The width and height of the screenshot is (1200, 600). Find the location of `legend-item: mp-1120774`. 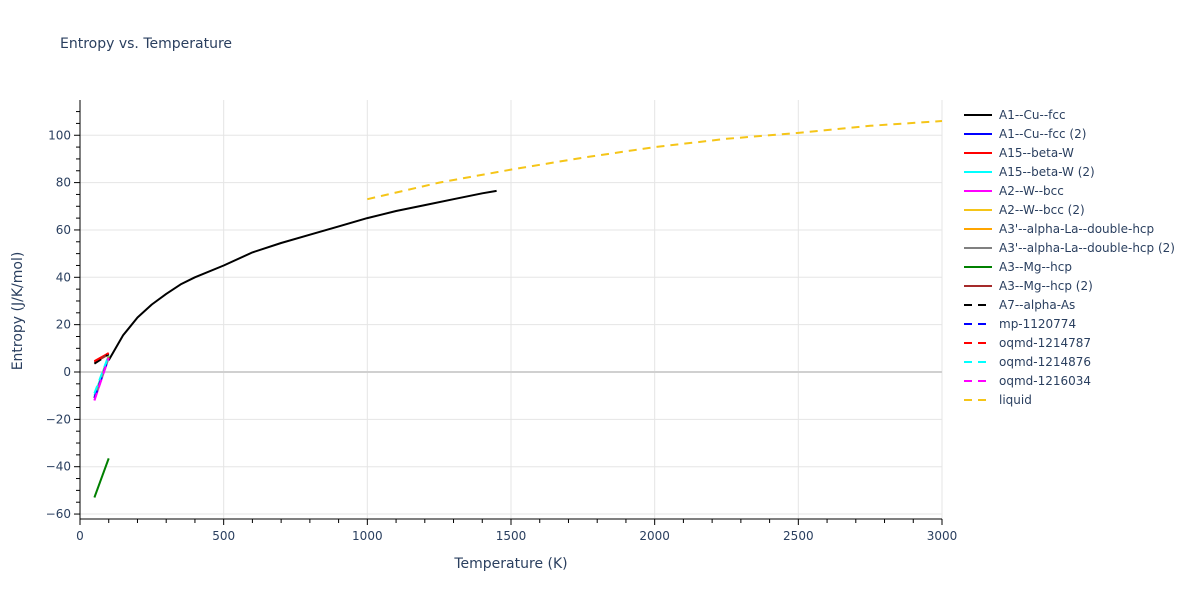

legend-item: mp-1120774 is located at coordinates (1068, 323).